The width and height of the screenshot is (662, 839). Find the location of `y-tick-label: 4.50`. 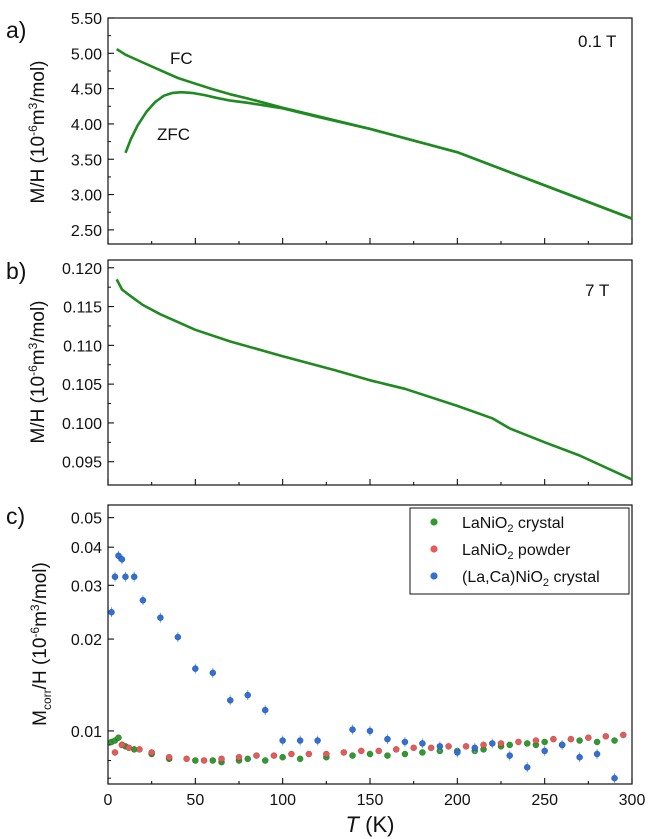

y-tick-label: 4.50 is located at coordinates (86, 90).